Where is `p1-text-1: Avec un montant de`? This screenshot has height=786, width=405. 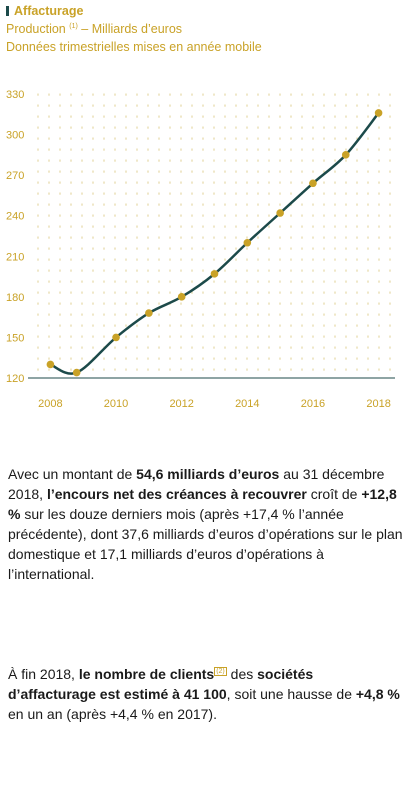
p1-text-1: Avec un montant de is located at coordinates (72, 474).